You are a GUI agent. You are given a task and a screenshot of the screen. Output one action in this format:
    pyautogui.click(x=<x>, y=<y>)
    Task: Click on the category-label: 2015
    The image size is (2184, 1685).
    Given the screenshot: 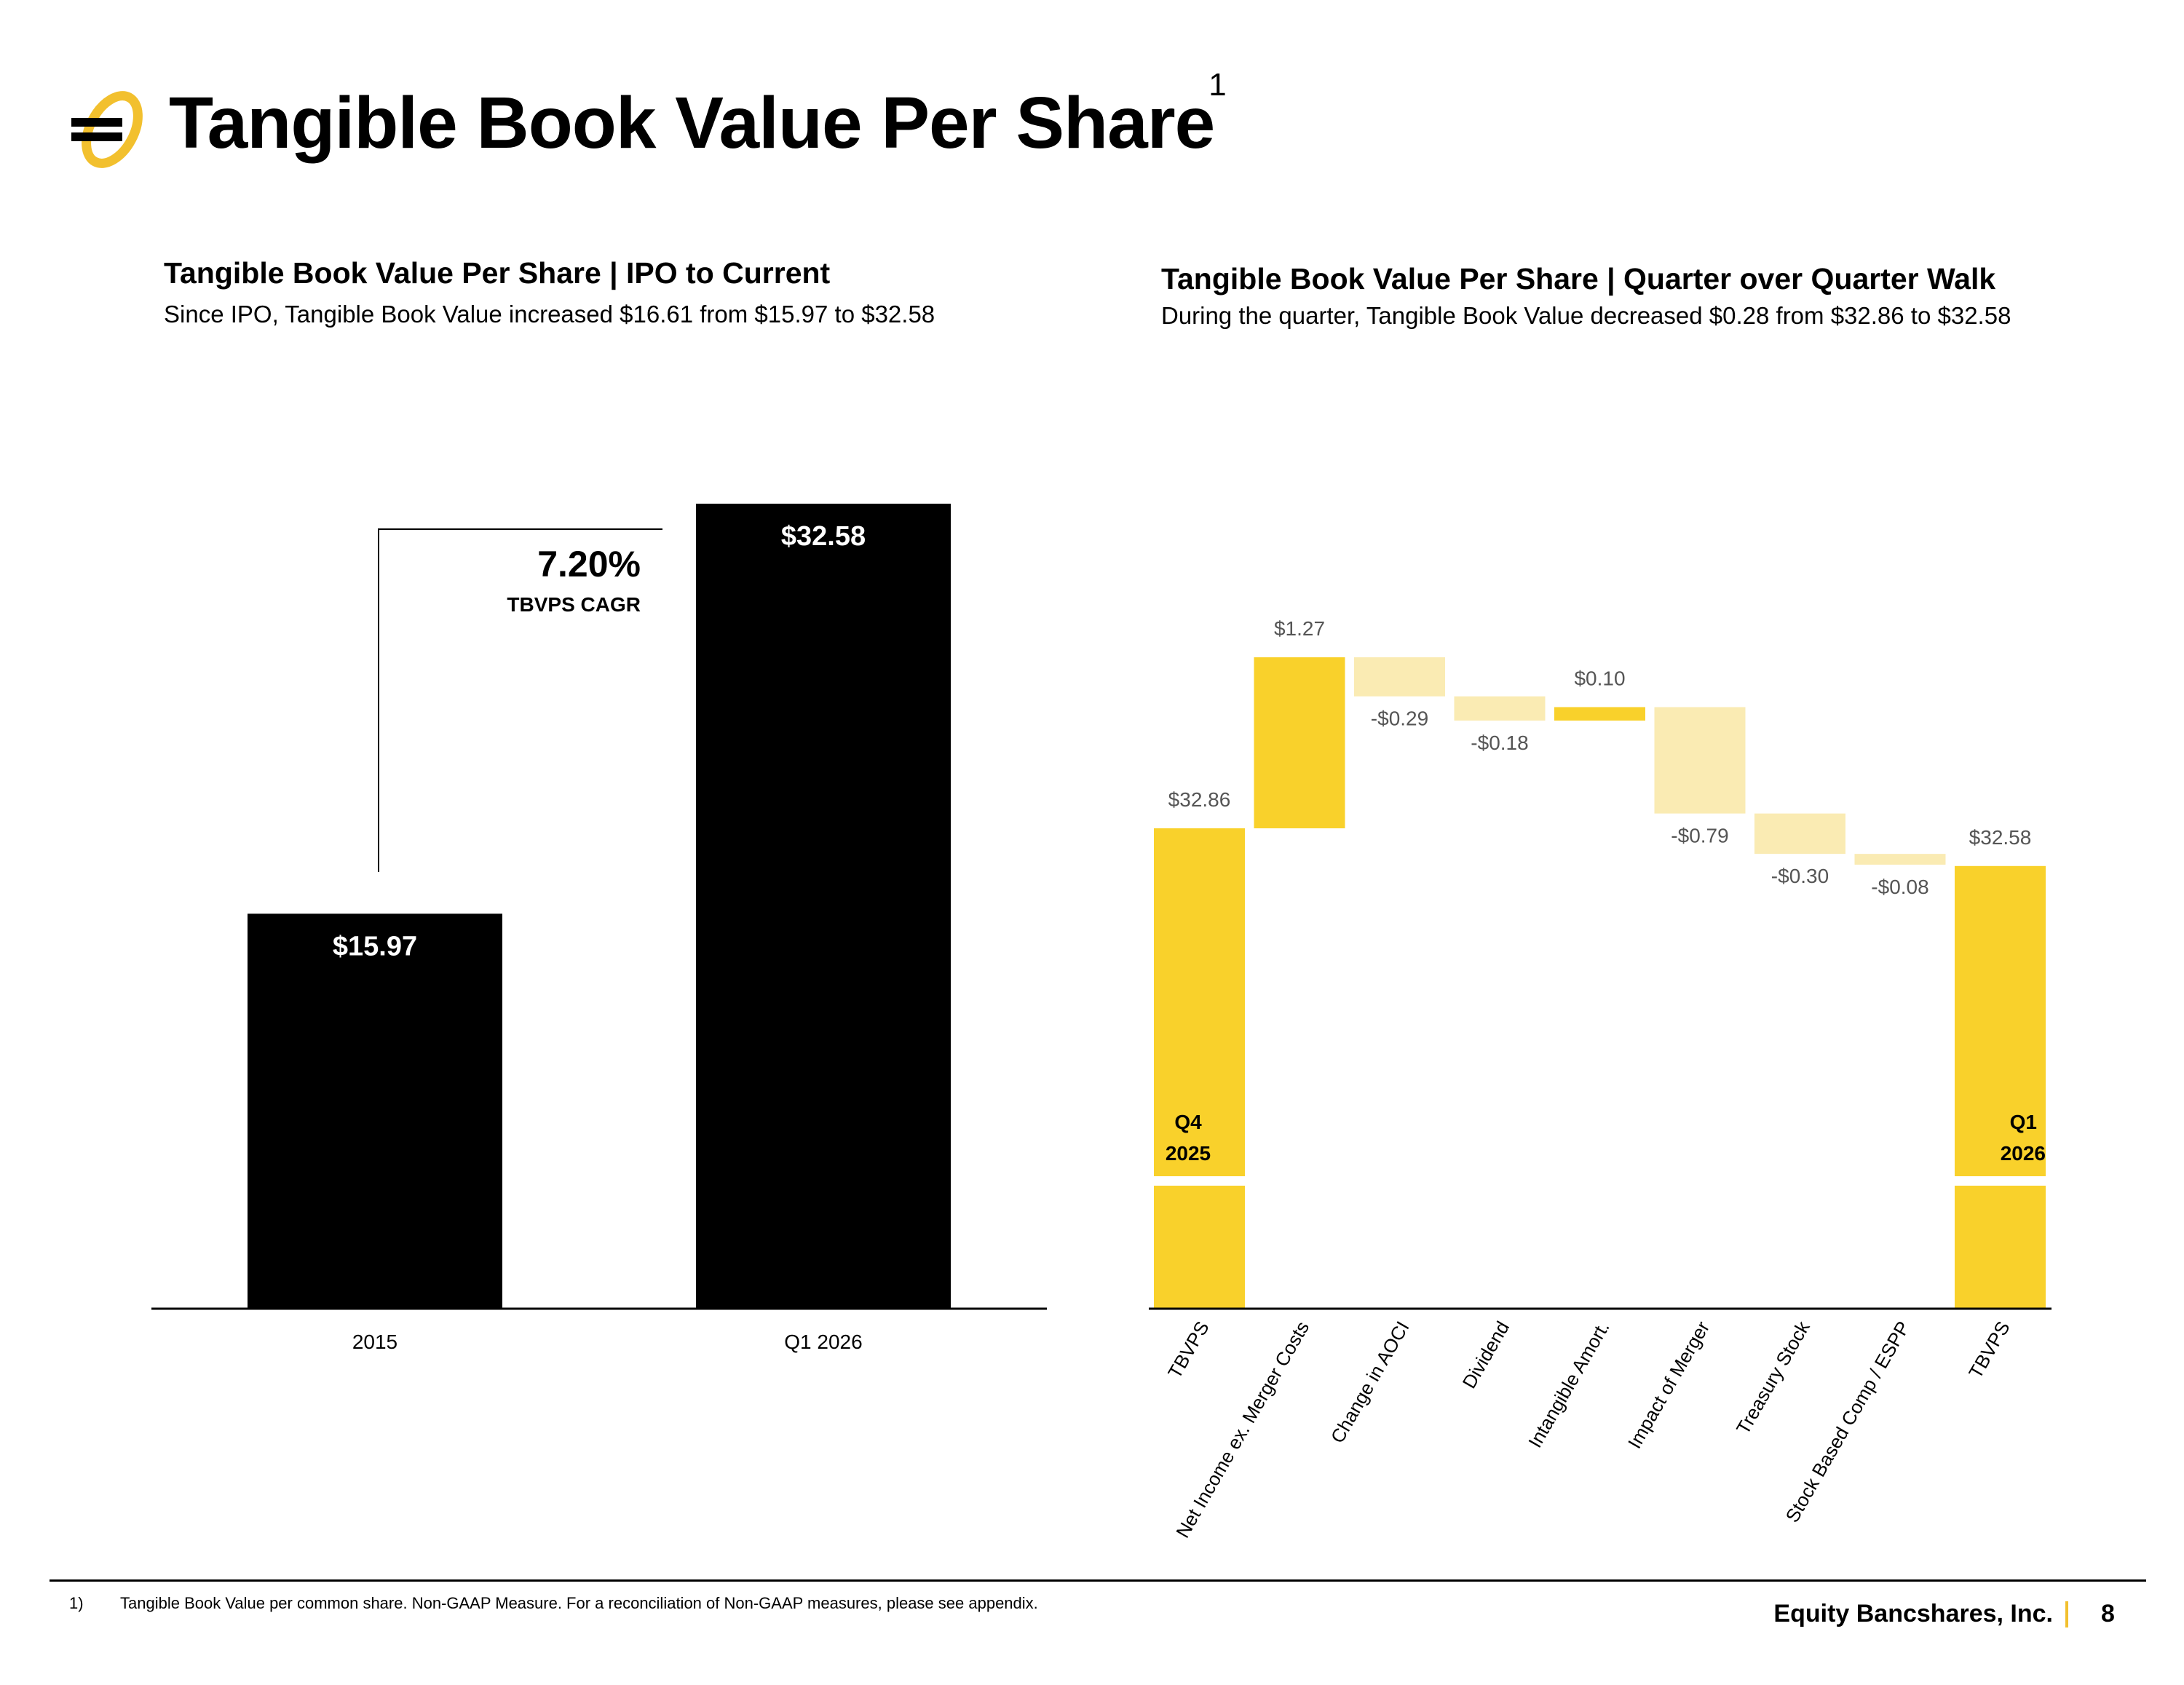 What is the action you would take?
    pyautogui.click(x=374, y=1342)
    